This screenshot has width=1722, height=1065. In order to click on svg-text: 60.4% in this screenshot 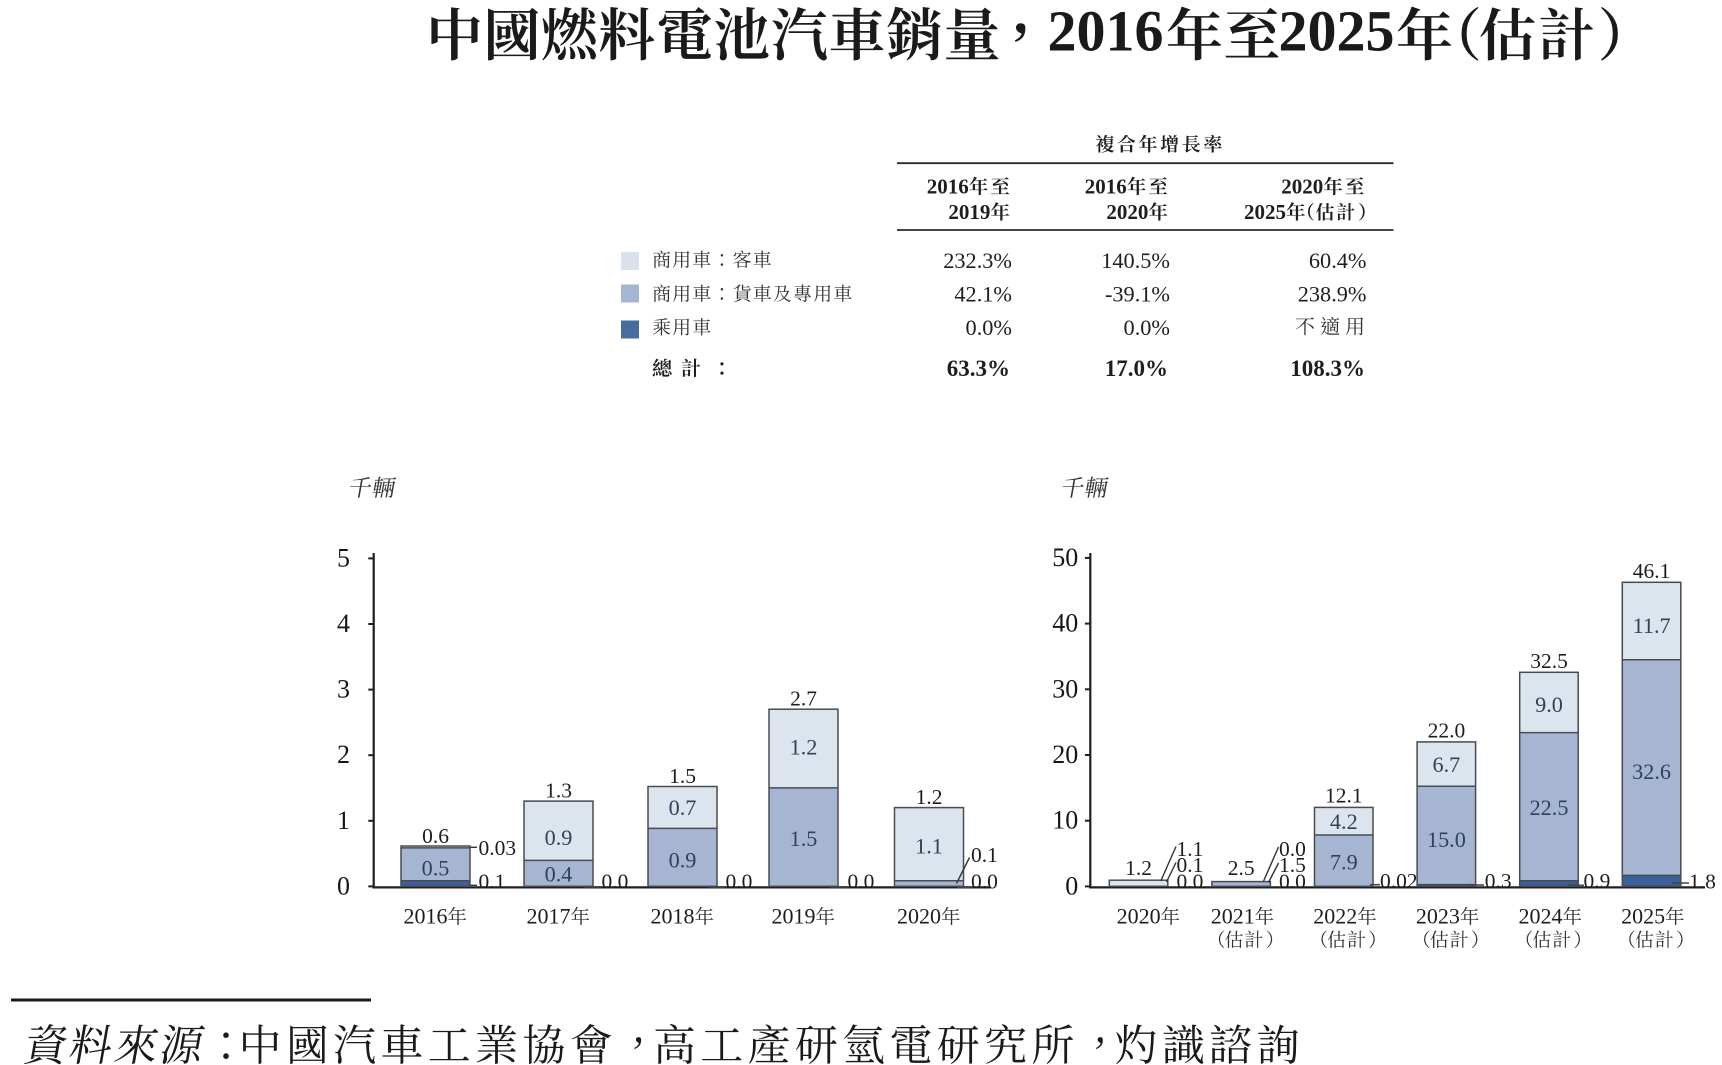, I will do `click(1338, 260)`.